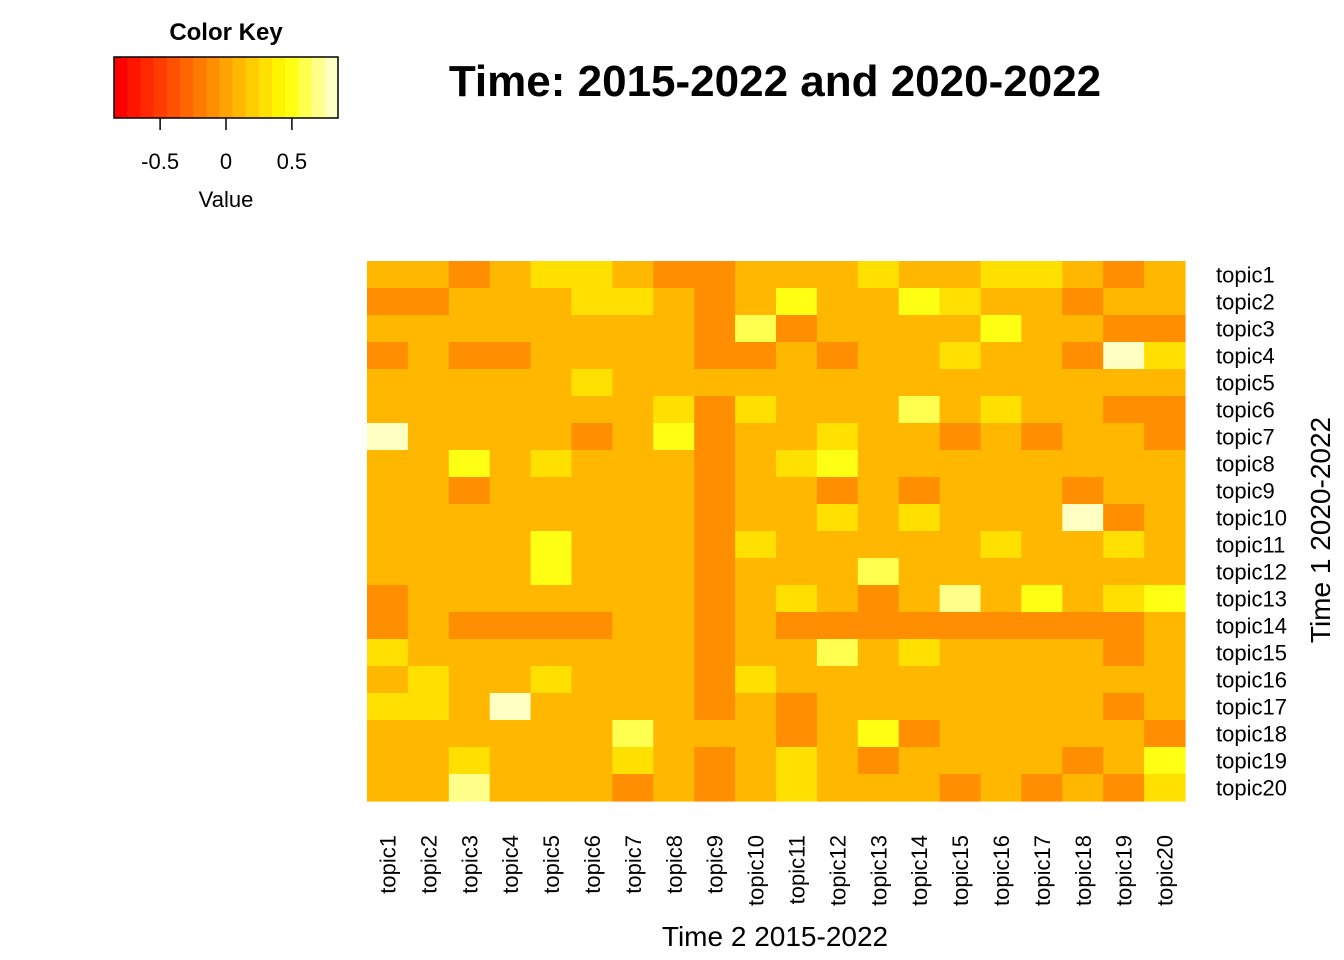 This screenshot has height=960, width=1344. I want to click on column-label: topic20, so click(1165, 870).